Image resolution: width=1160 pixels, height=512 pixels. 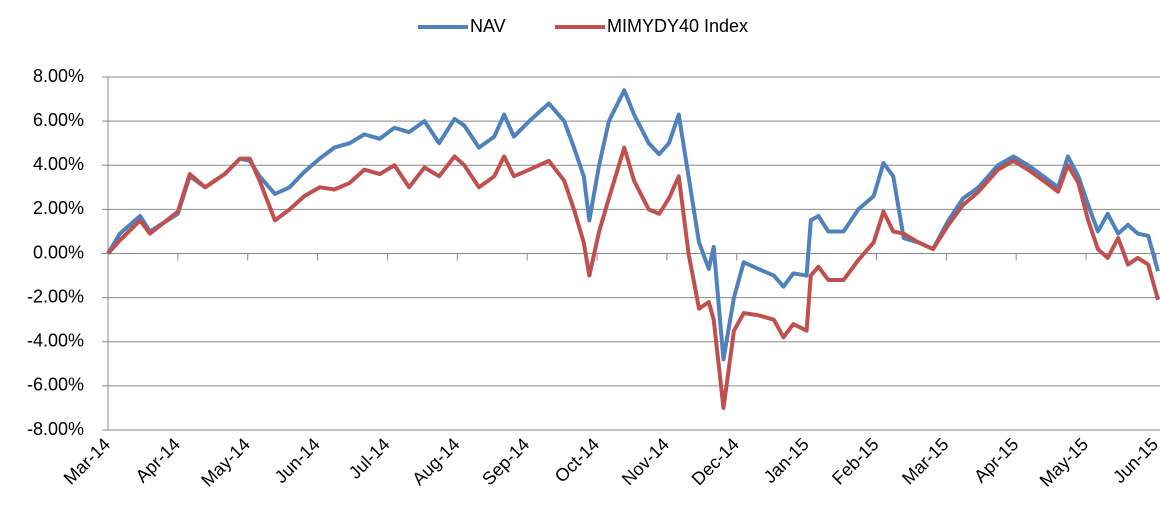 I want to click on x-tick-label: Apr-15, so click(x=996, y=460).